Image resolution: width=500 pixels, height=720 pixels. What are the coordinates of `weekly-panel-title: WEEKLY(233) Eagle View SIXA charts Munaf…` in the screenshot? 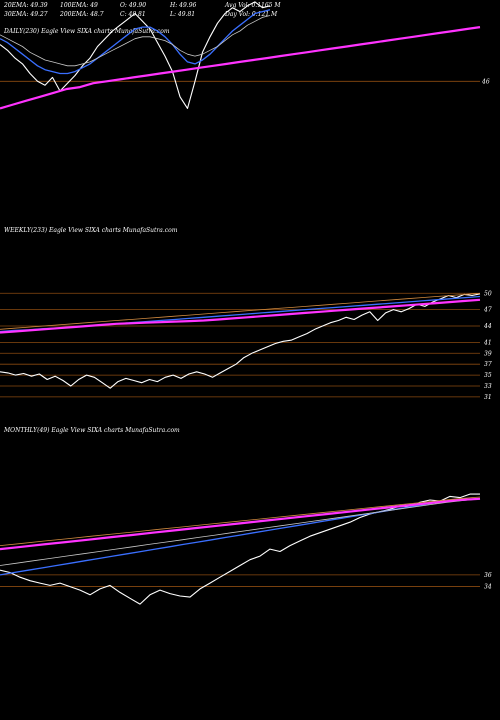 It's located at (91, 230).